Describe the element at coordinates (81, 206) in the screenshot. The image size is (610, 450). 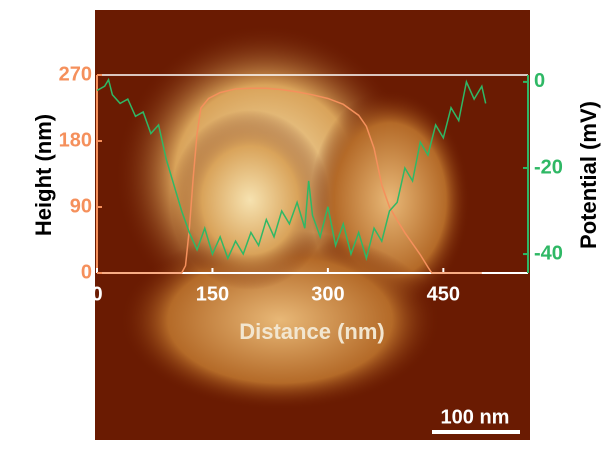
I see `y-tick-label: 90` at that location.